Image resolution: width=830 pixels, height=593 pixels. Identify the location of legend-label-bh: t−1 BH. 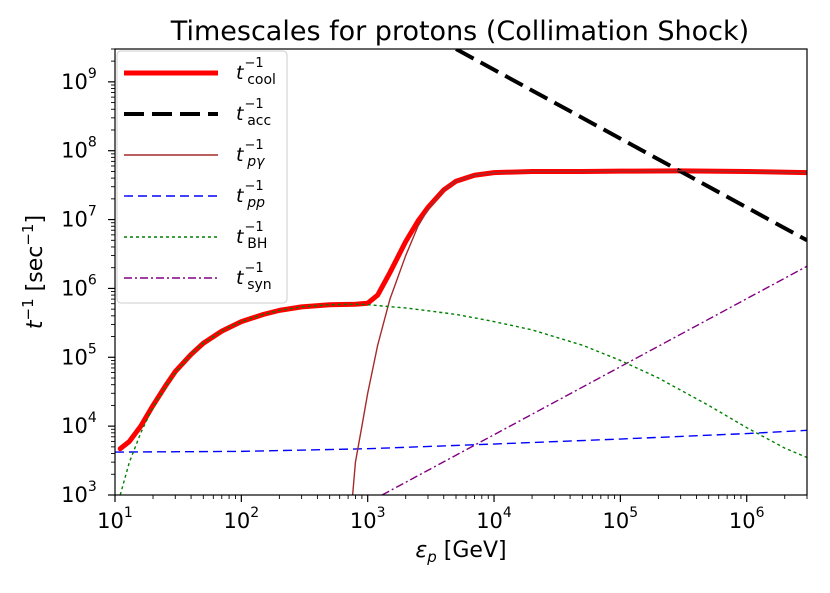
(251, 236).